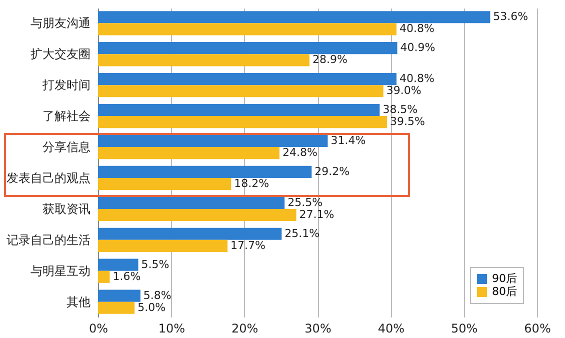  What do you see at coordinates (66, 147) in the screenshot?
I see `y-tick-label: 分享信息` at bounding box center [66, 147].